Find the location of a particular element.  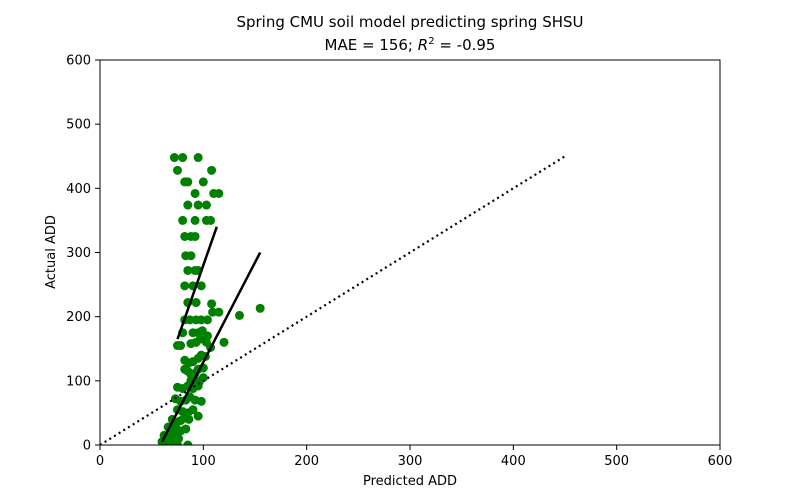

y-tick-label: 100 is located at coordinates (78, 381).